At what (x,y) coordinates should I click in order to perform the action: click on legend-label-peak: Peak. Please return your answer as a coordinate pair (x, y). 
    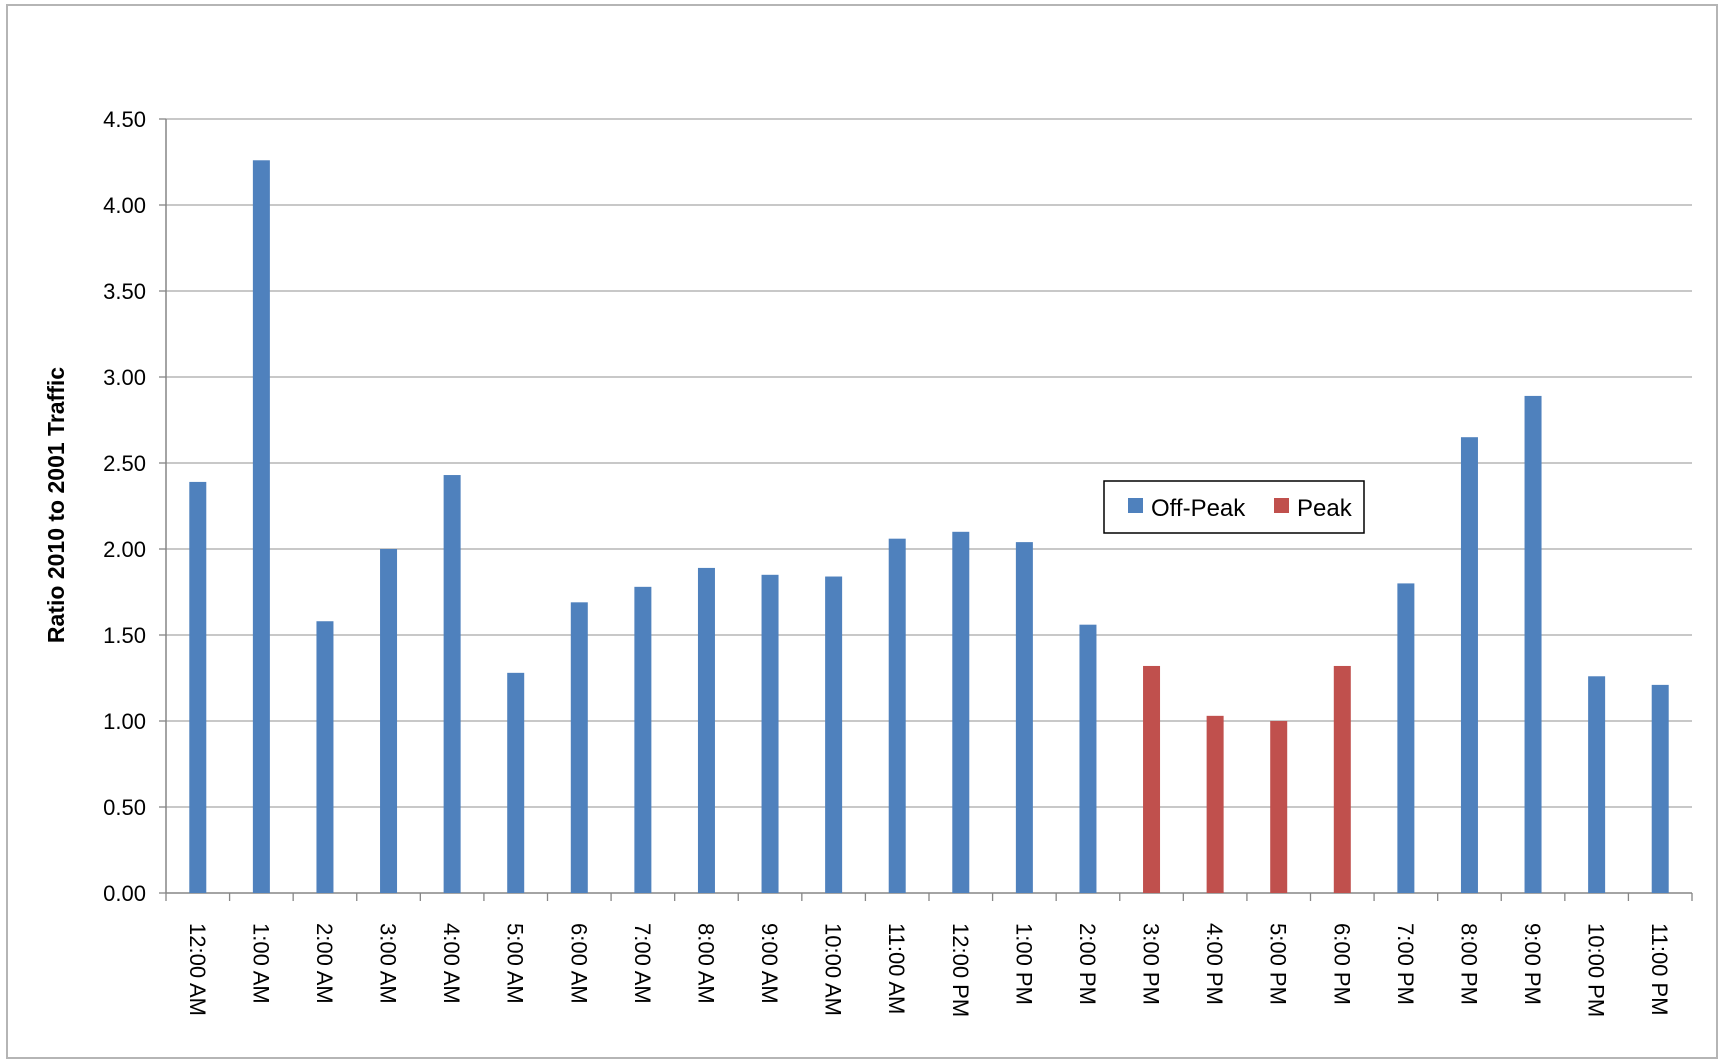
    Looking at the image, I should click on (1325, 508).